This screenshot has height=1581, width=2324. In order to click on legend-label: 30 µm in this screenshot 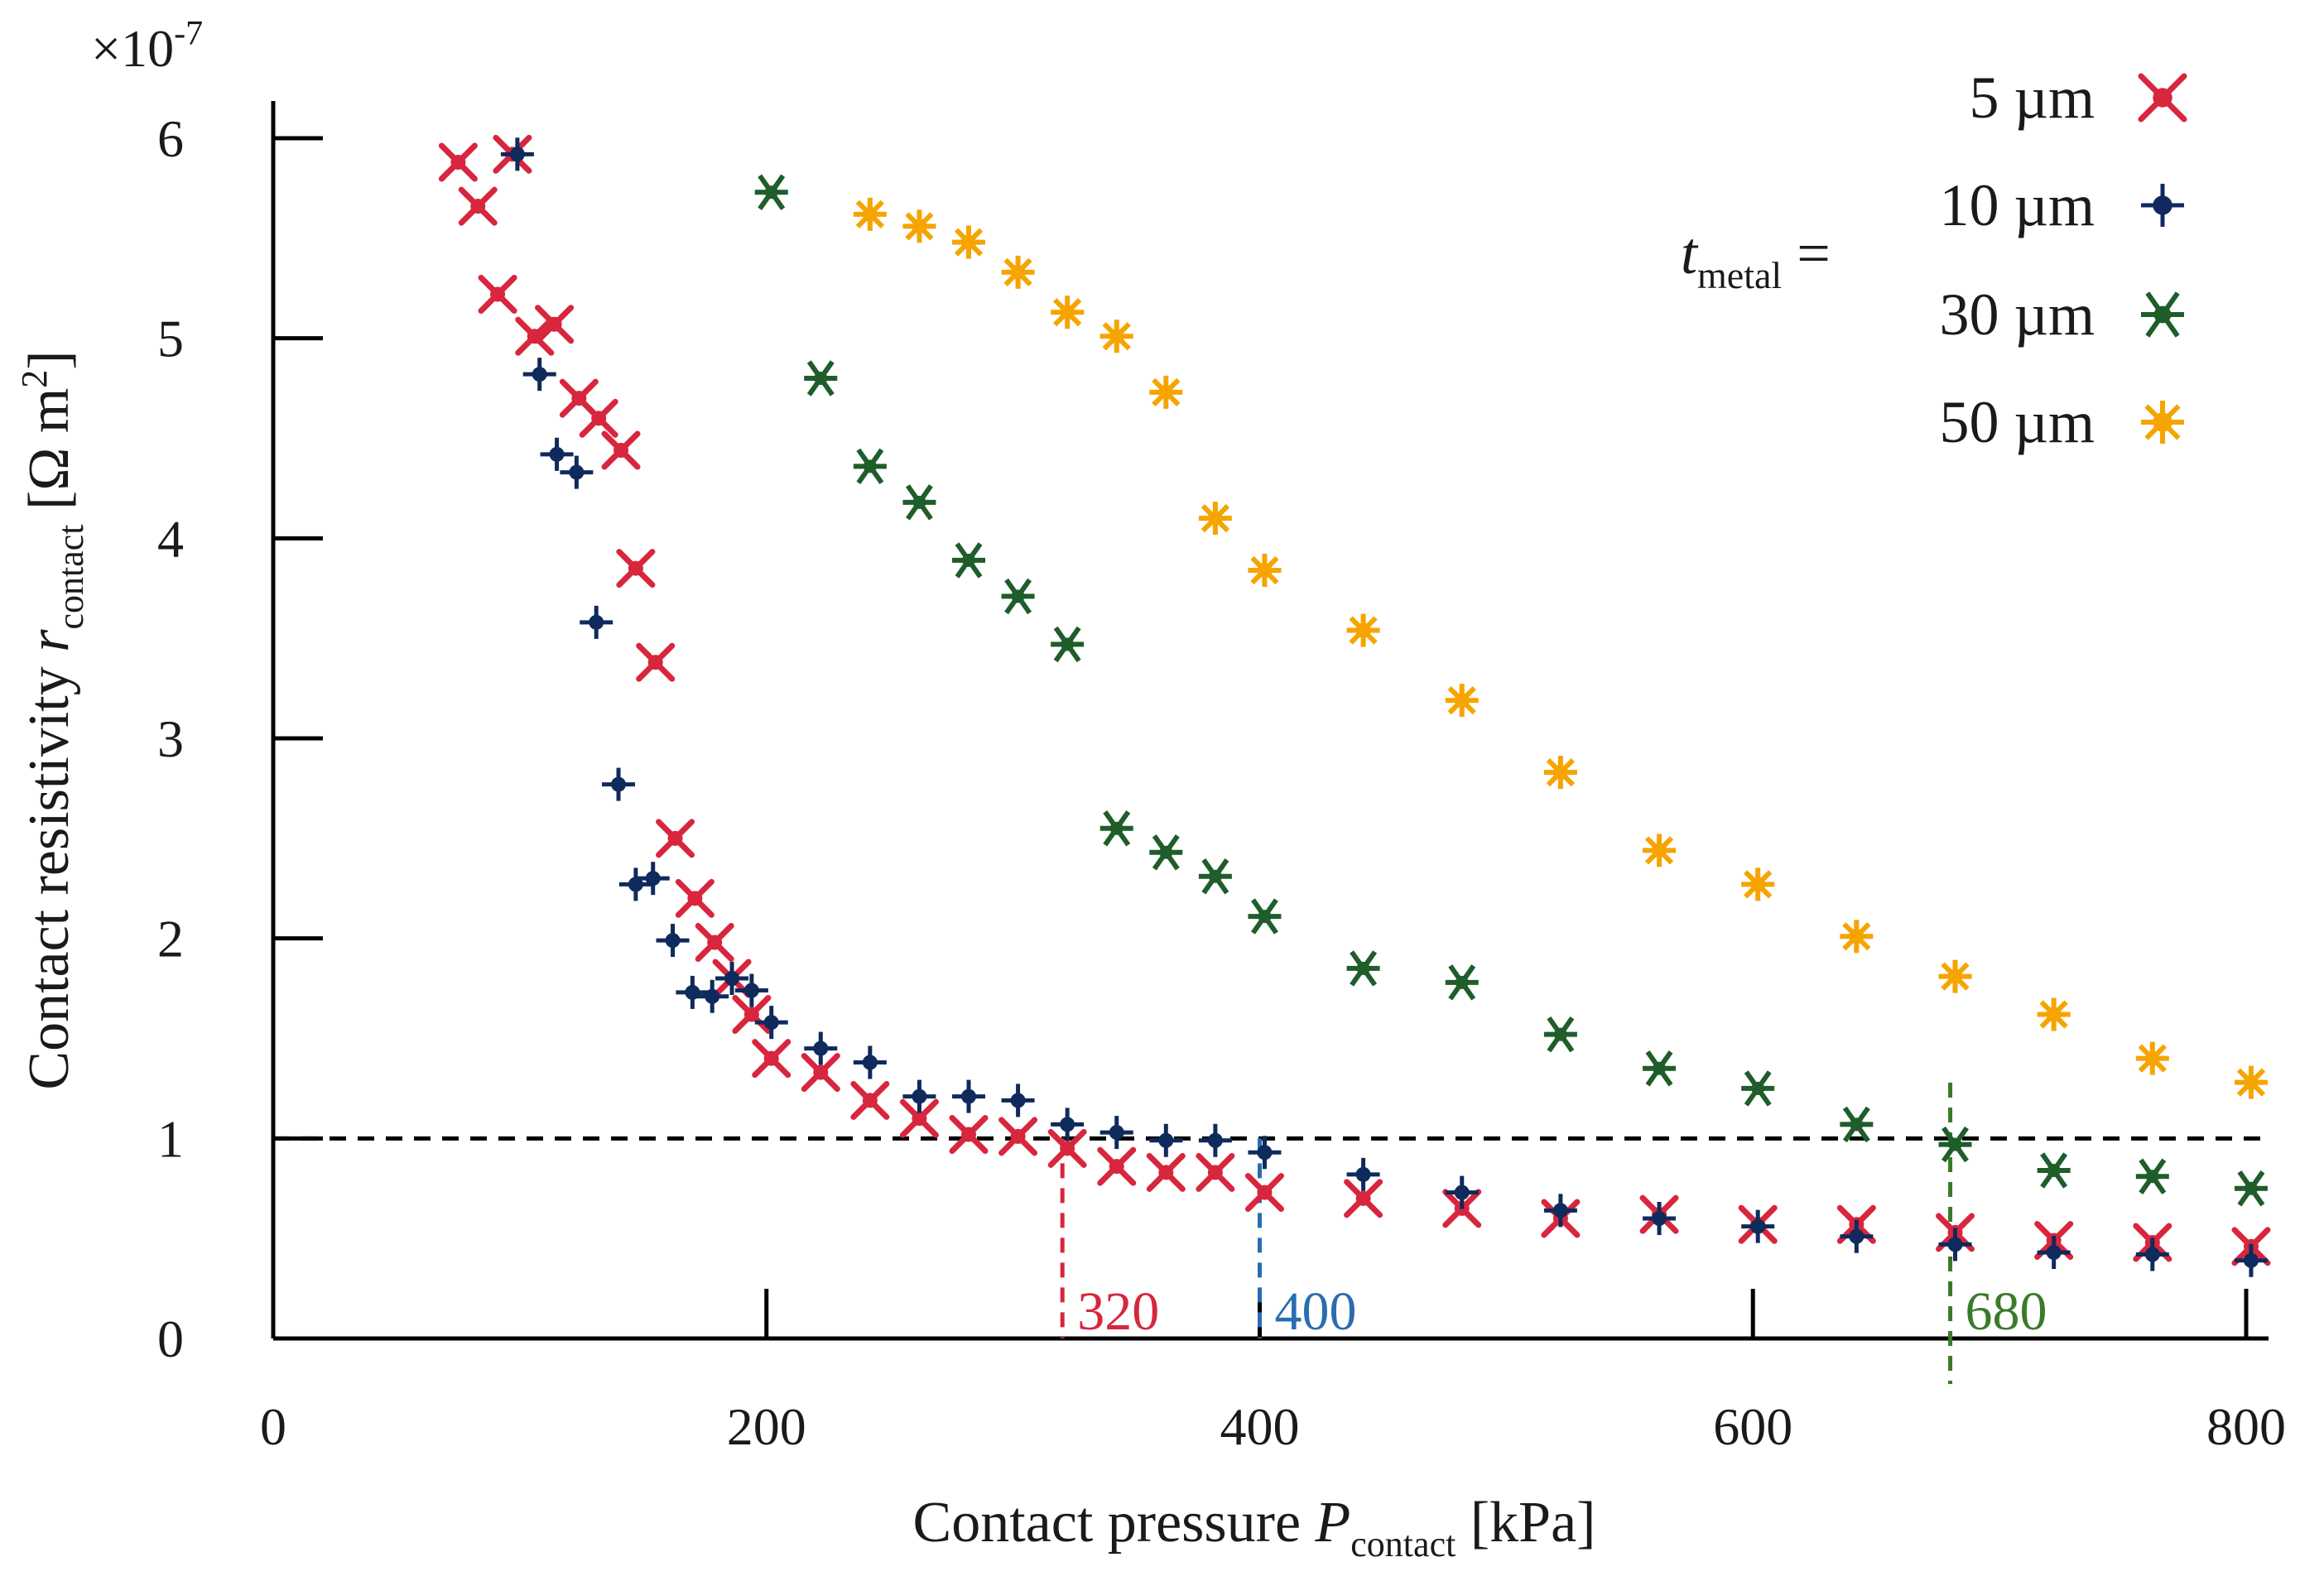, I will do `click(2017, 314)`.